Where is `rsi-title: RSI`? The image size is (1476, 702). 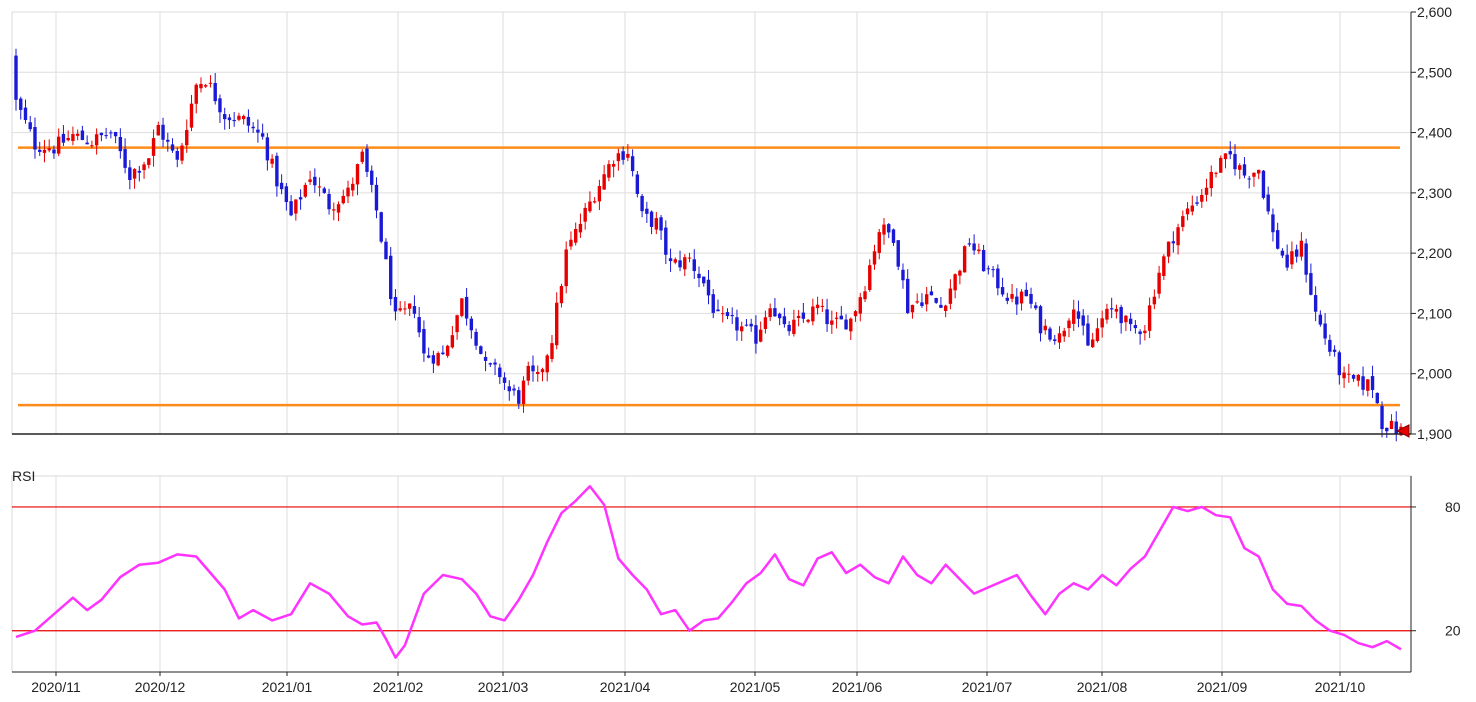
rsi-title: RSI is located at coordinates (23, 476).